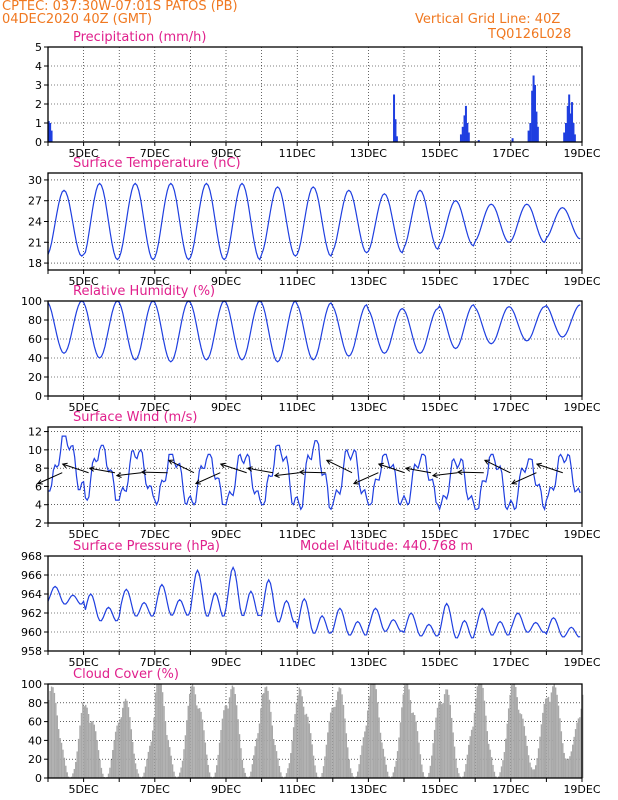  I want to click on pressure-ytick-label: 964, so click(31, 594).